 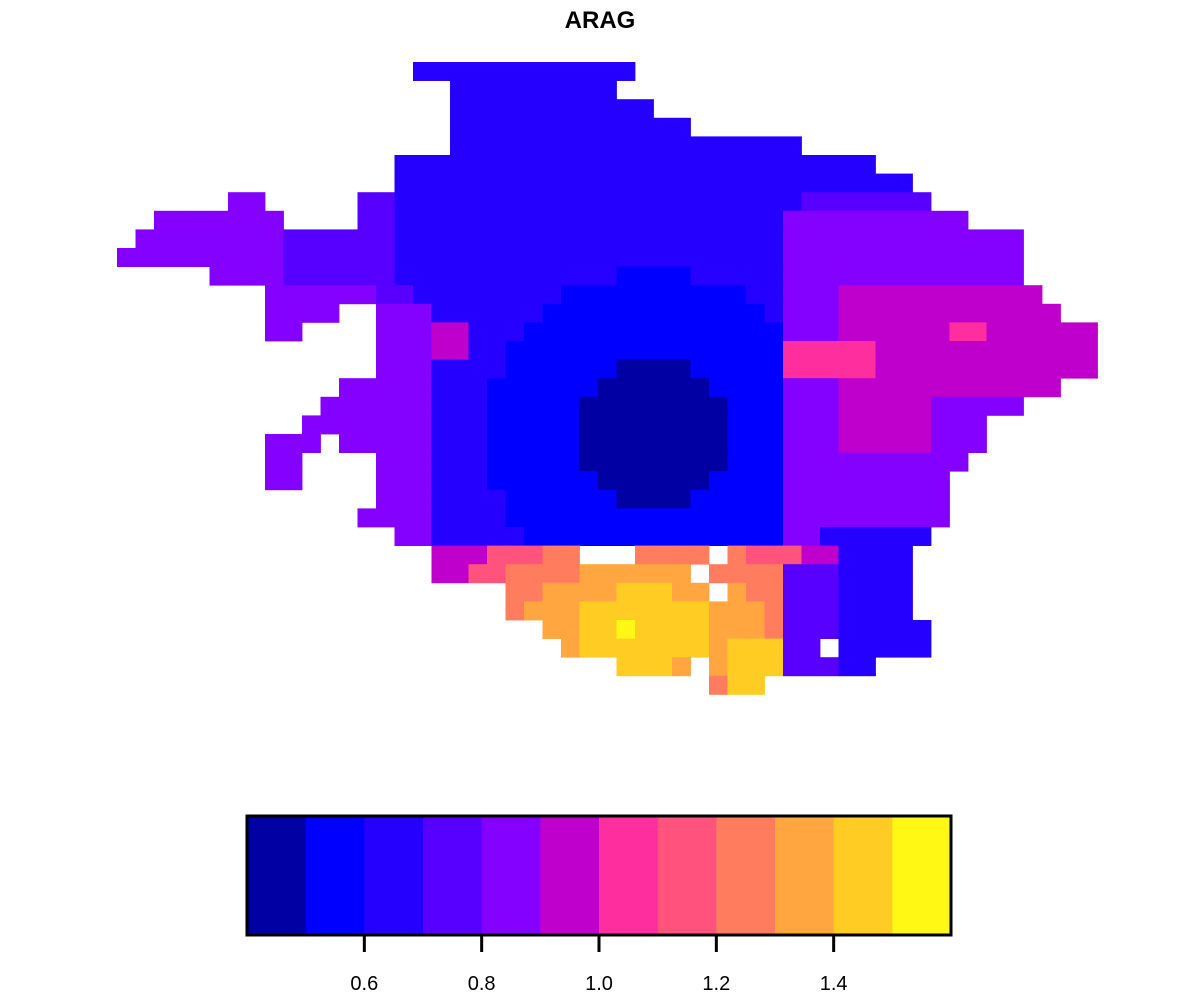 What do you see at coordinates (834, 984) in the screenshot?
I see `legend-tick-label: 1.4` at bounding box center [834, 984].